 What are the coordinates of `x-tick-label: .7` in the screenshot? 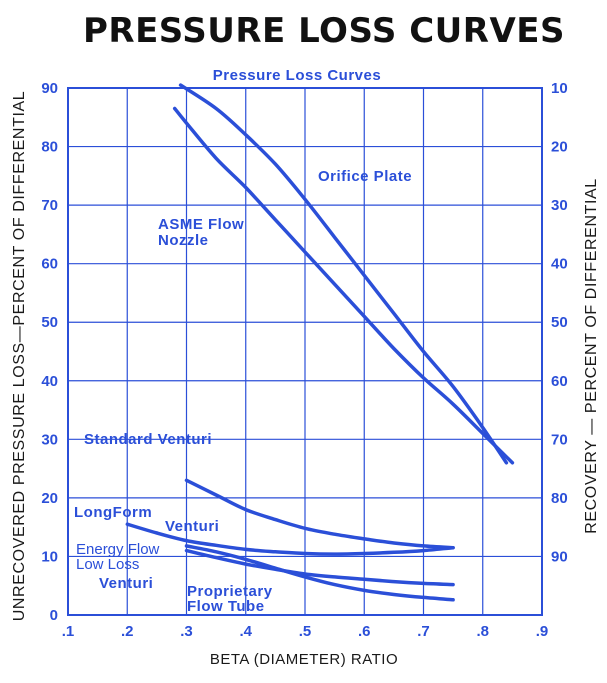 It's located at (423, 631).